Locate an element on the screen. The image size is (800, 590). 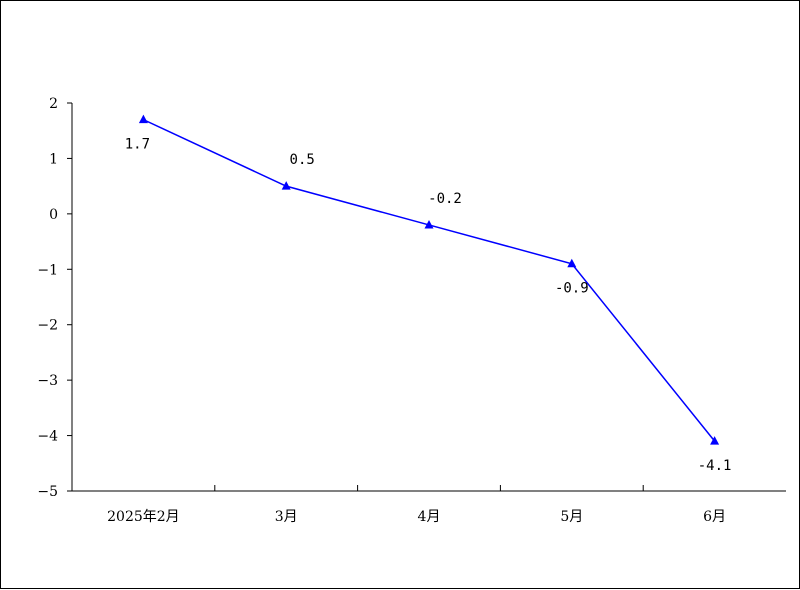
y-tick-label: 1 is located at coordinates (53, 159).